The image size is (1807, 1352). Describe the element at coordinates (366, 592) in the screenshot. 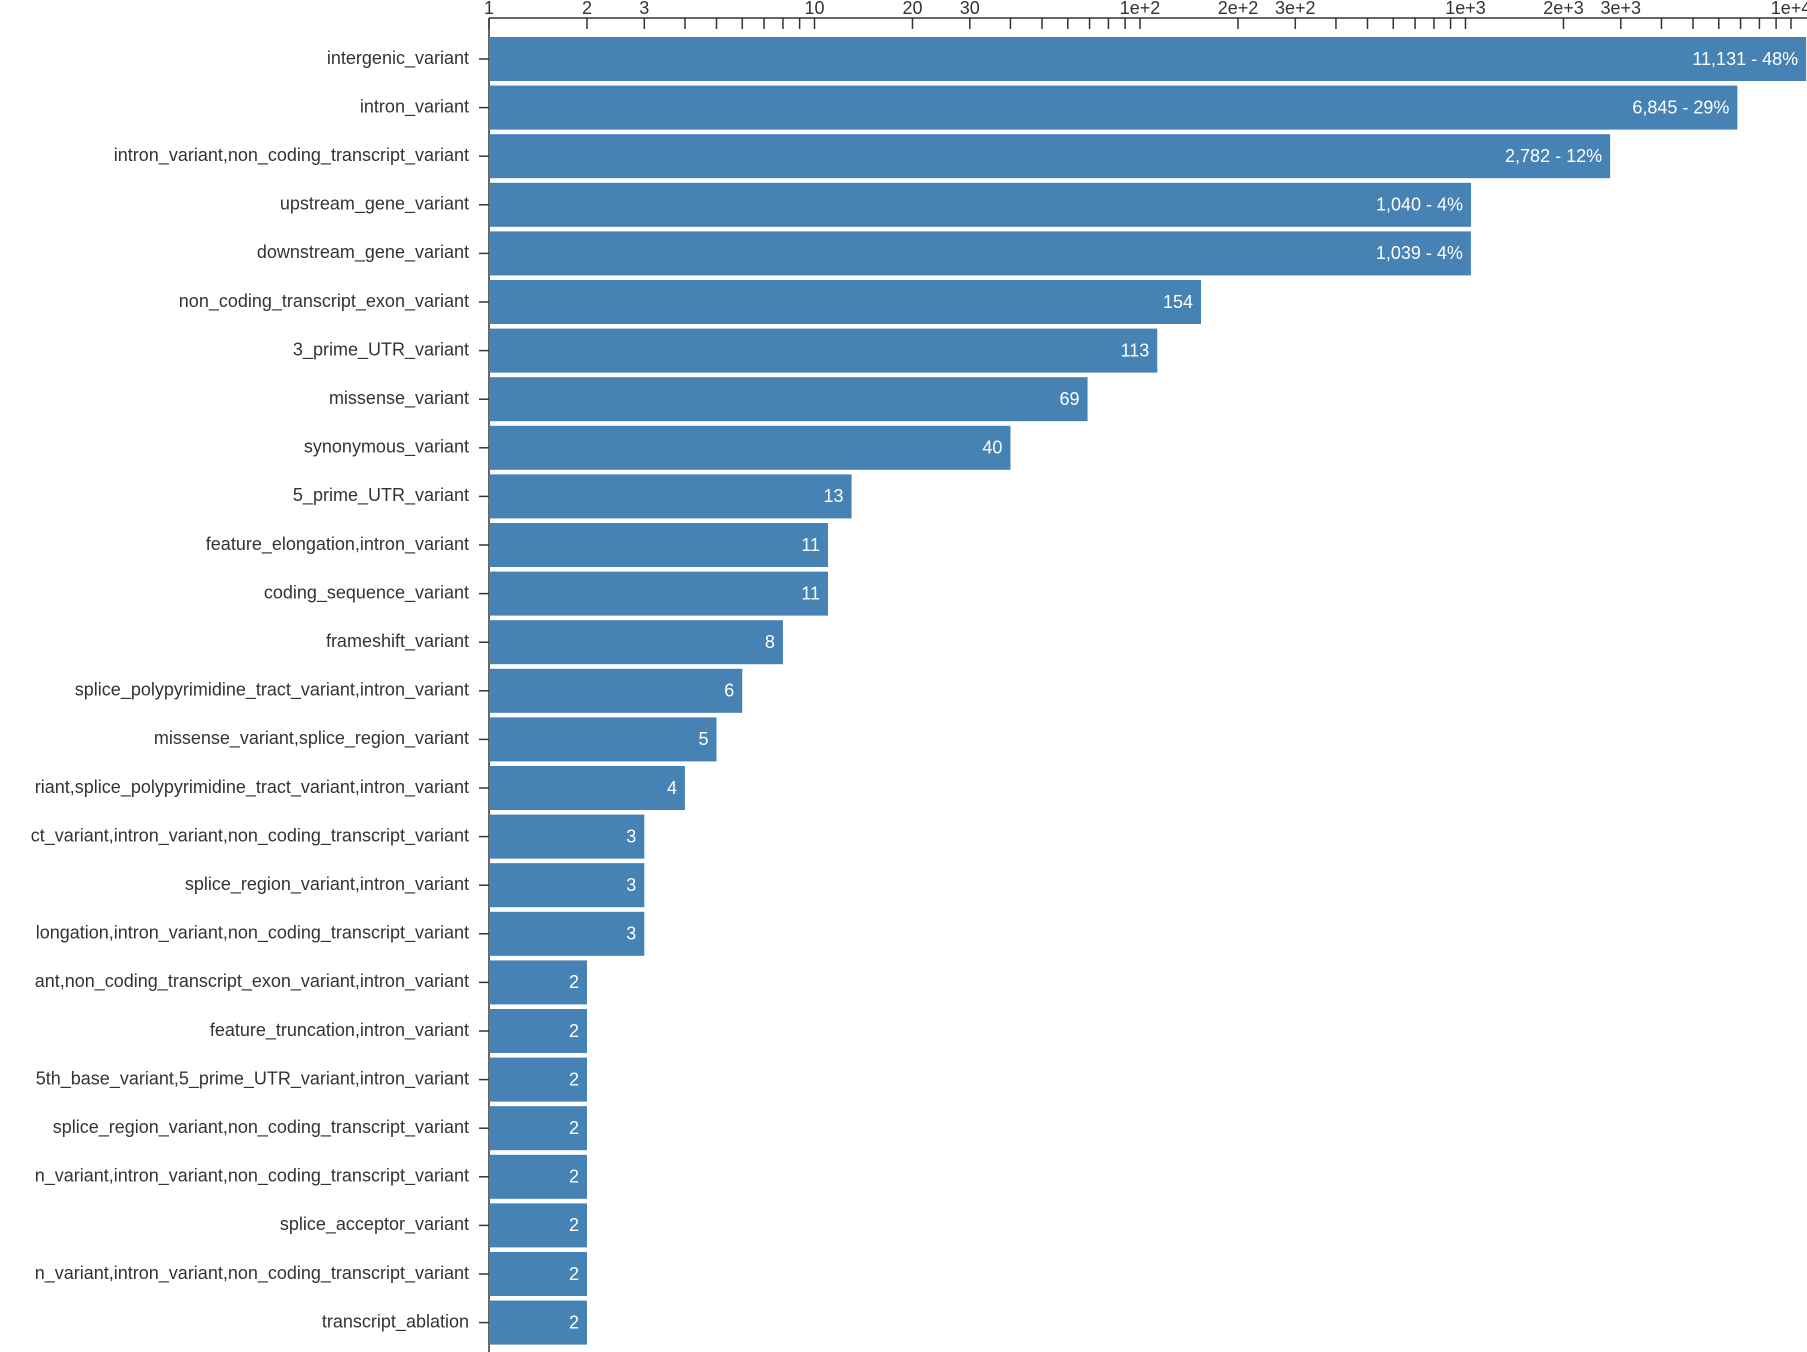

I see `y-tick-label: coding_sequence_variant` at that location.